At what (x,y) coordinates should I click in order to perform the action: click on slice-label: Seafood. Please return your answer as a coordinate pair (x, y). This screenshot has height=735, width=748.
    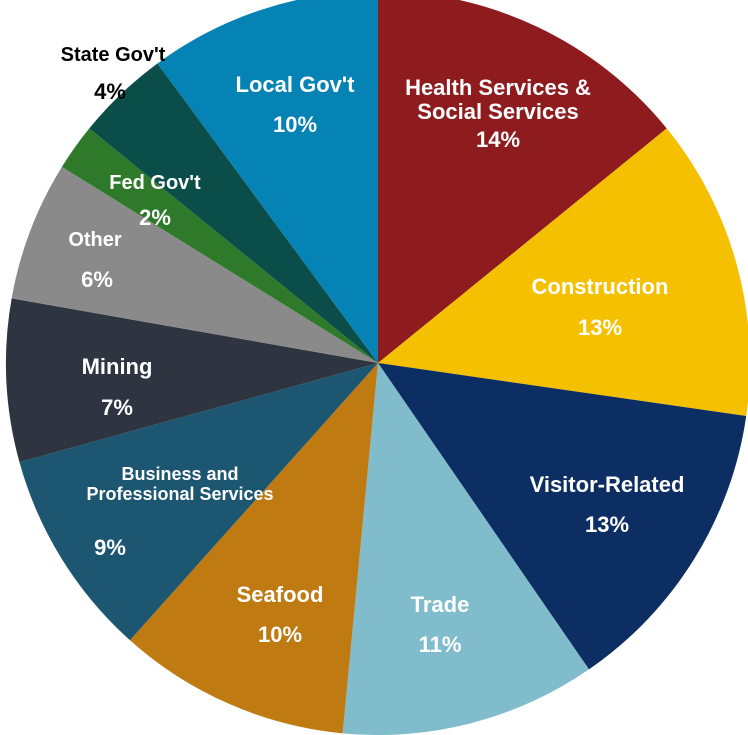
    Looking at the image, I should click on (280, 594).